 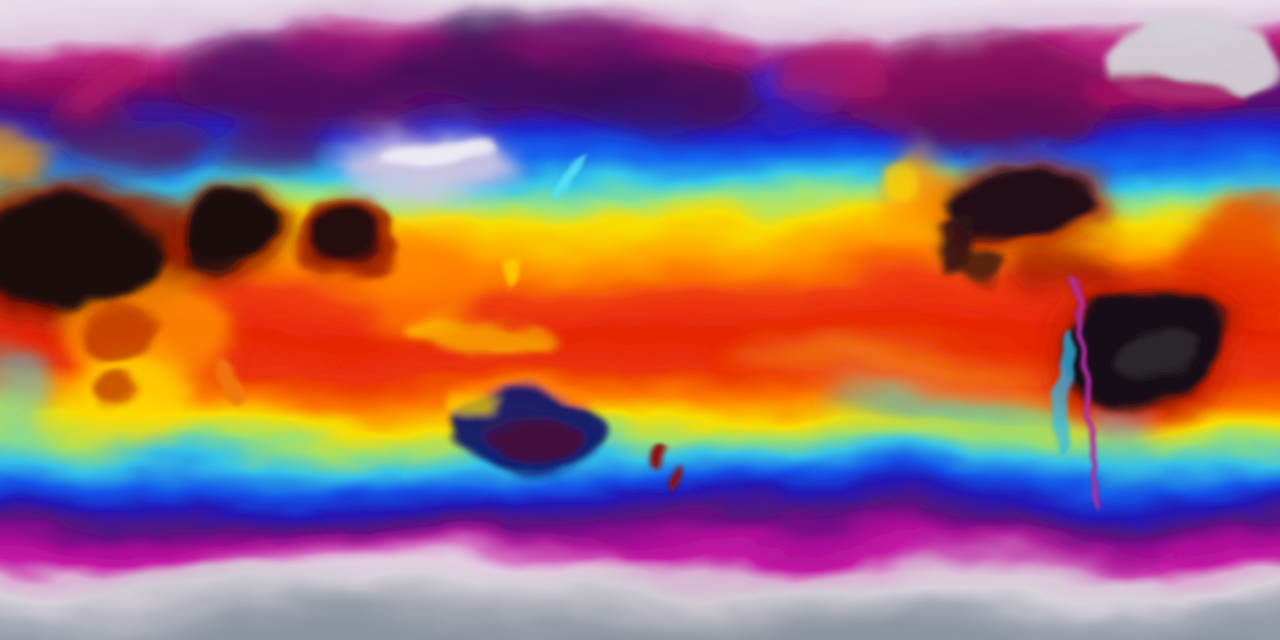 What do you see at coordinates (1005, 122) in the screenshot?
I see `canada-dark-patch` at bounding box center [1005, 122].